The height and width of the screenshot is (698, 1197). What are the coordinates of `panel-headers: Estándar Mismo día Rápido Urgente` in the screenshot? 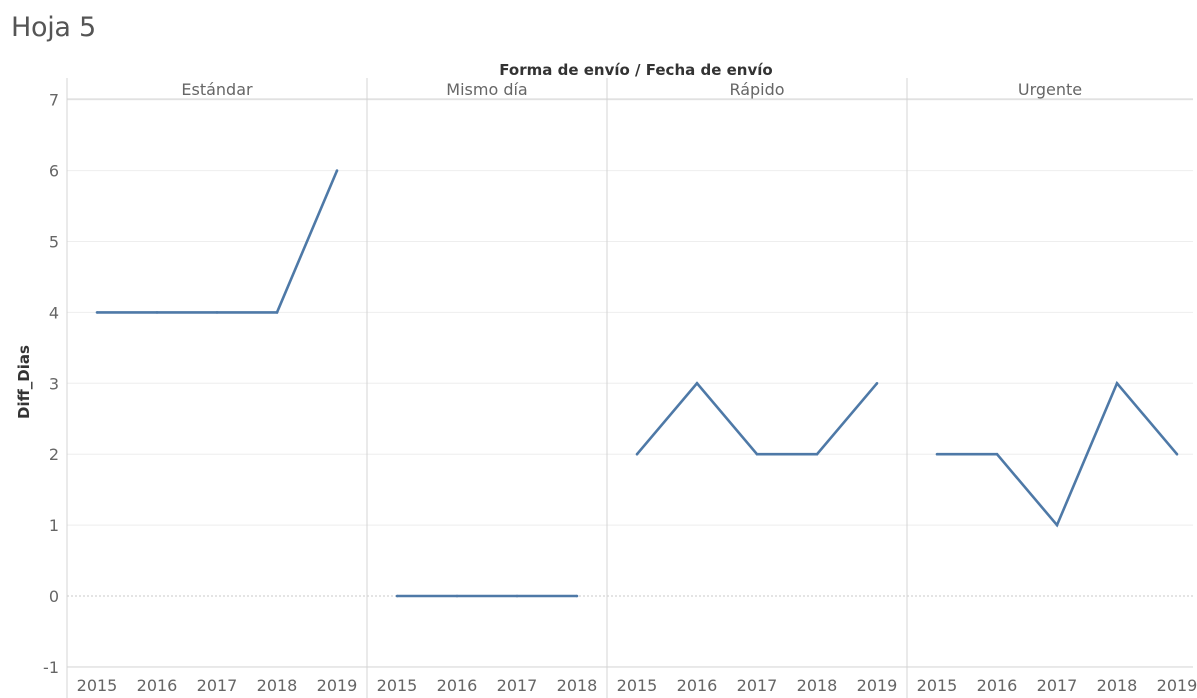 It's located at (631, 89).